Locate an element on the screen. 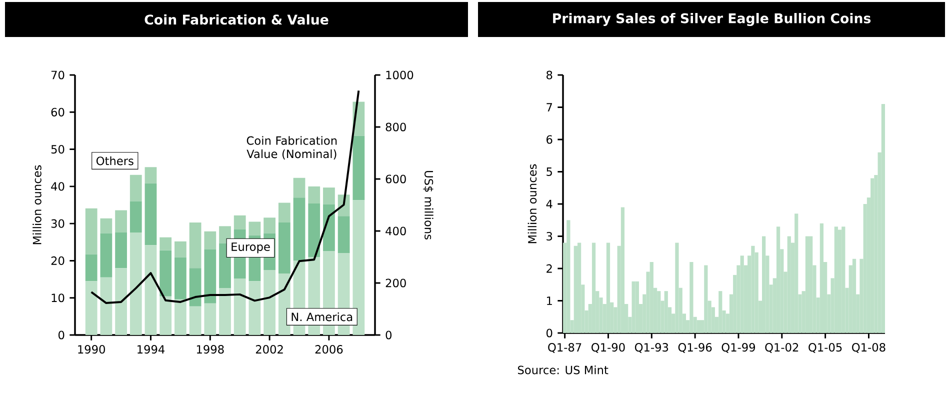  y-tick-label: 5 is located at coordinates (549, 172).